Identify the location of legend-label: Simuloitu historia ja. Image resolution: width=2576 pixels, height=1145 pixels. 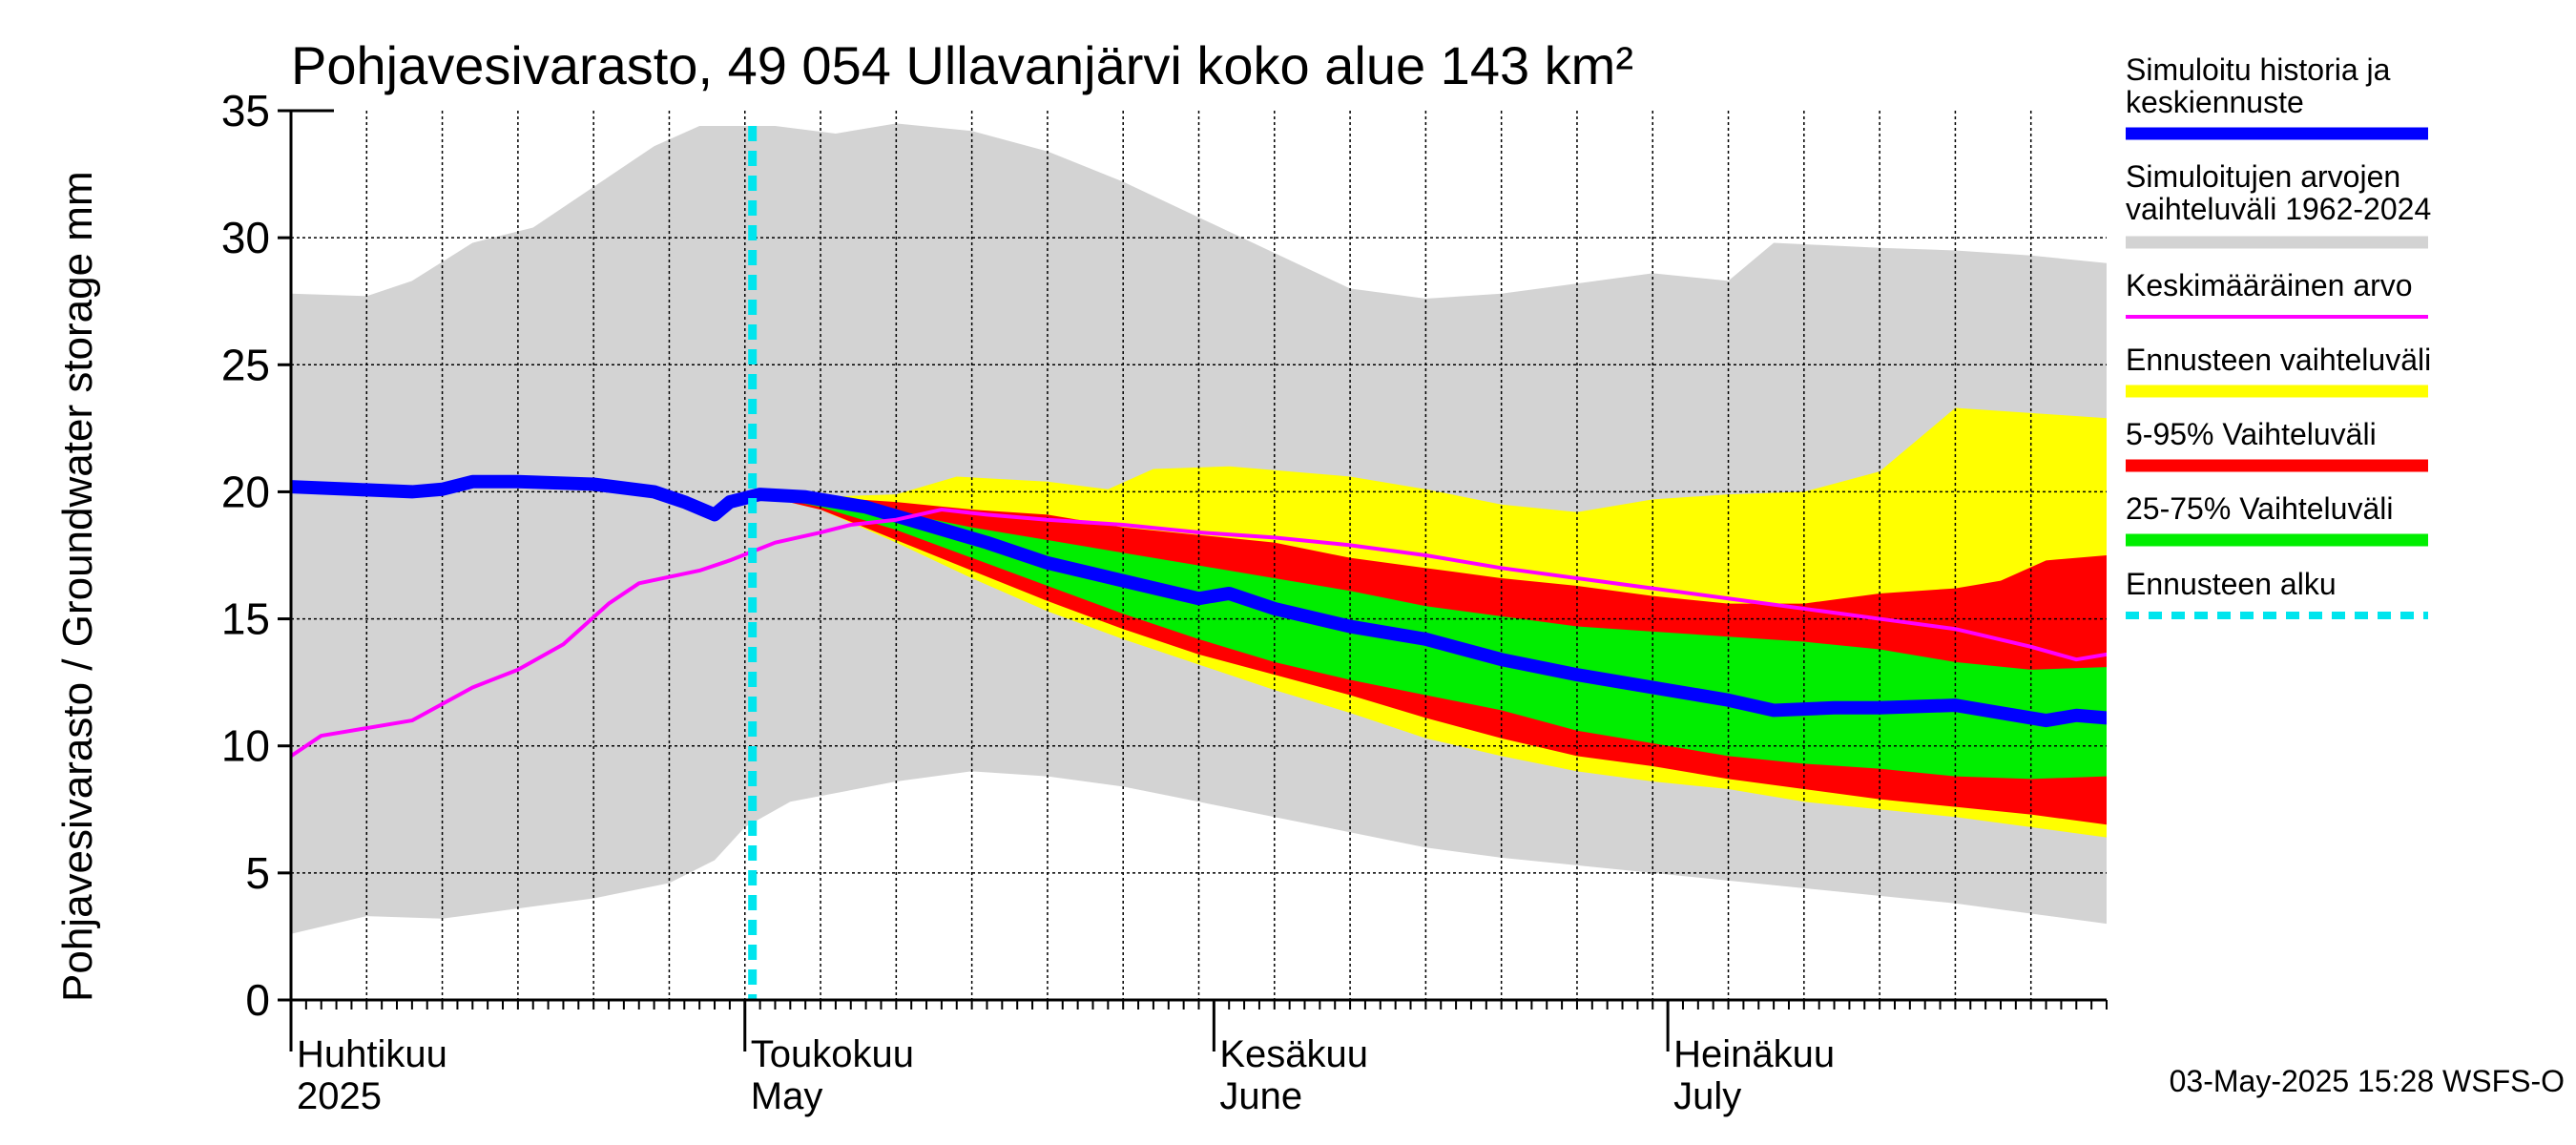
(2258, 69).